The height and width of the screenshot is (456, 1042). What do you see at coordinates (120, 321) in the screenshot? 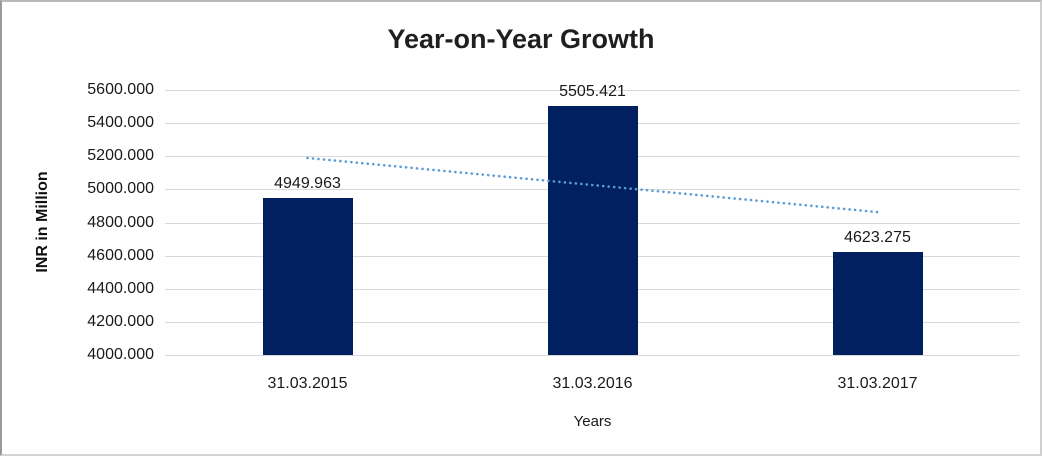
I see `y-tick-label: 4200.000` at bounding box center [120, 321].